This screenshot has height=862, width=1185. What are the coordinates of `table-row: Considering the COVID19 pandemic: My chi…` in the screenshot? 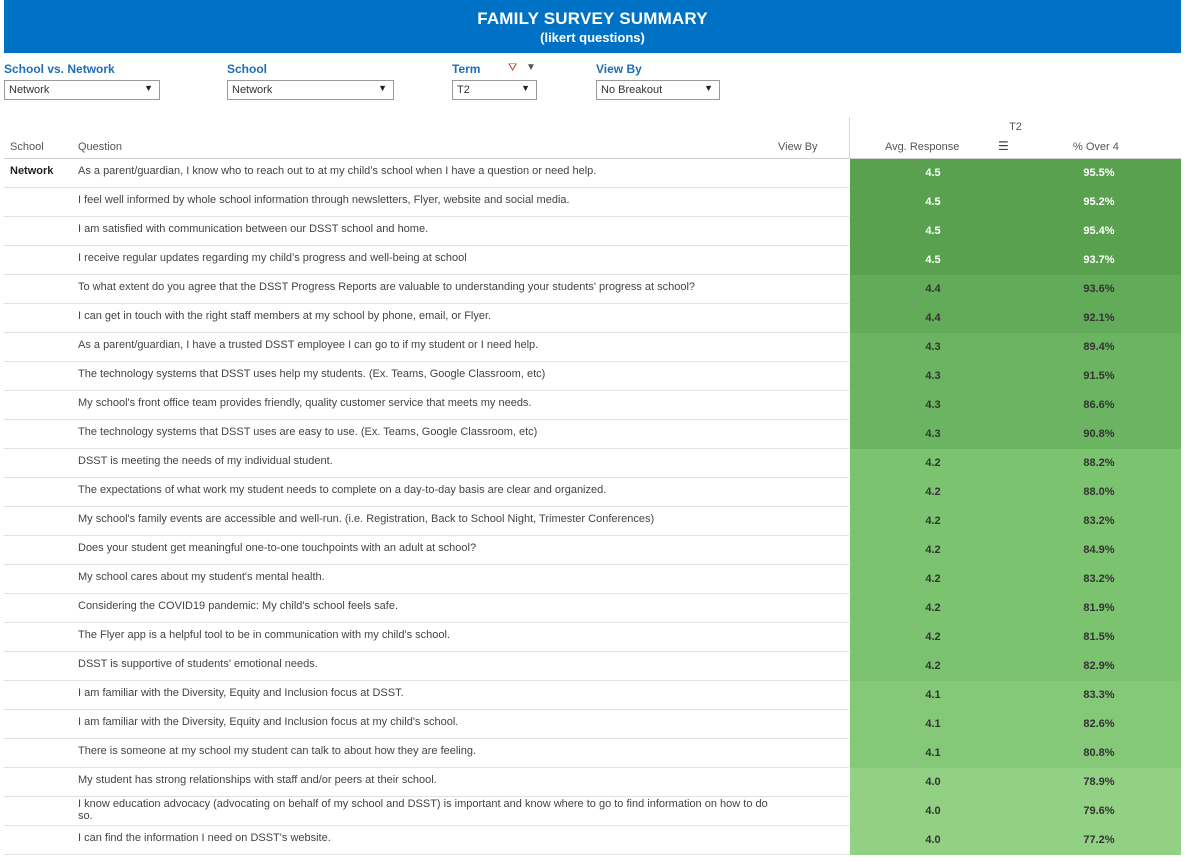 It's located at (592, 608).